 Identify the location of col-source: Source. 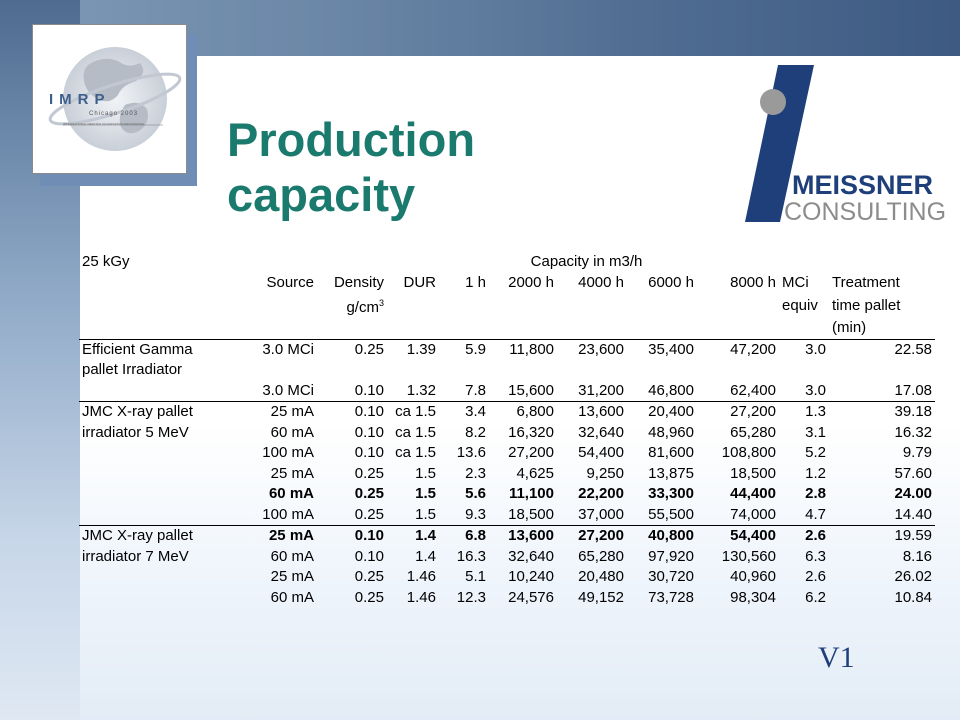
(290, 282).